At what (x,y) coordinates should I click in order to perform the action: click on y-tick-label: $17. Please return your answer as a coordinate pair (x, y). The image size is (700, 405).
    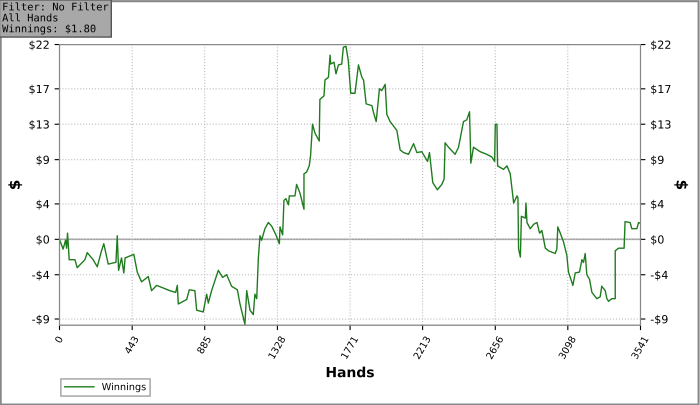
    Looking at the image, I should click on (39, 89).